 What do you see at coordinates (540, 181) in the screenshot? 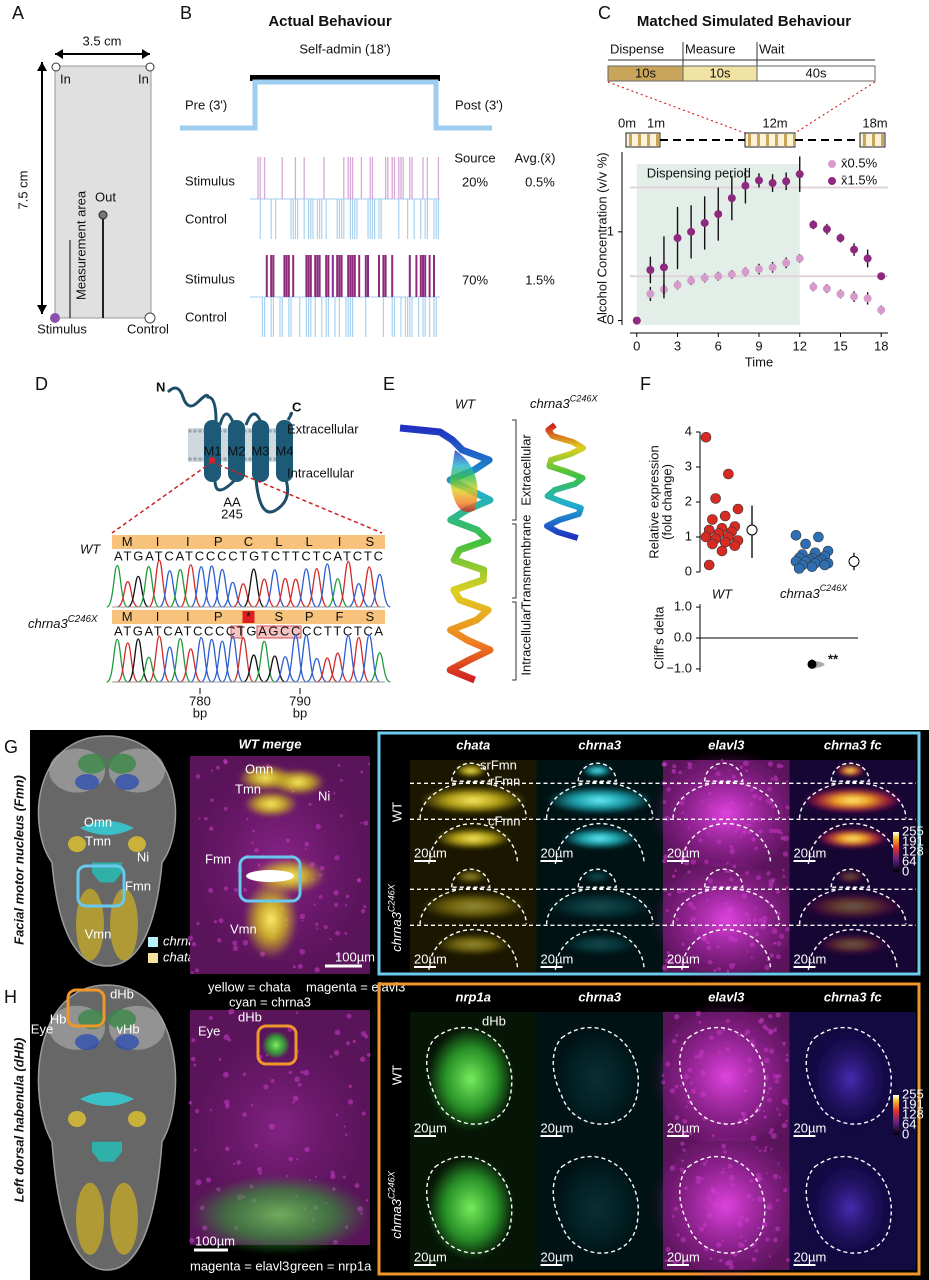
I see `avg-value: 0.5%` at bounding box center [540, 181].